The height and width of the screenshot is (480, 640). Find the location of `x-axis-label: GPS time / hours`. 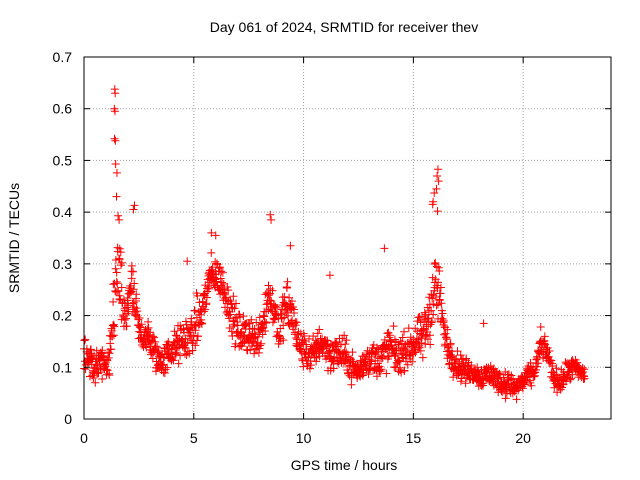

x-axis-label: GPS time / hours is located at coordinates (344, 465).